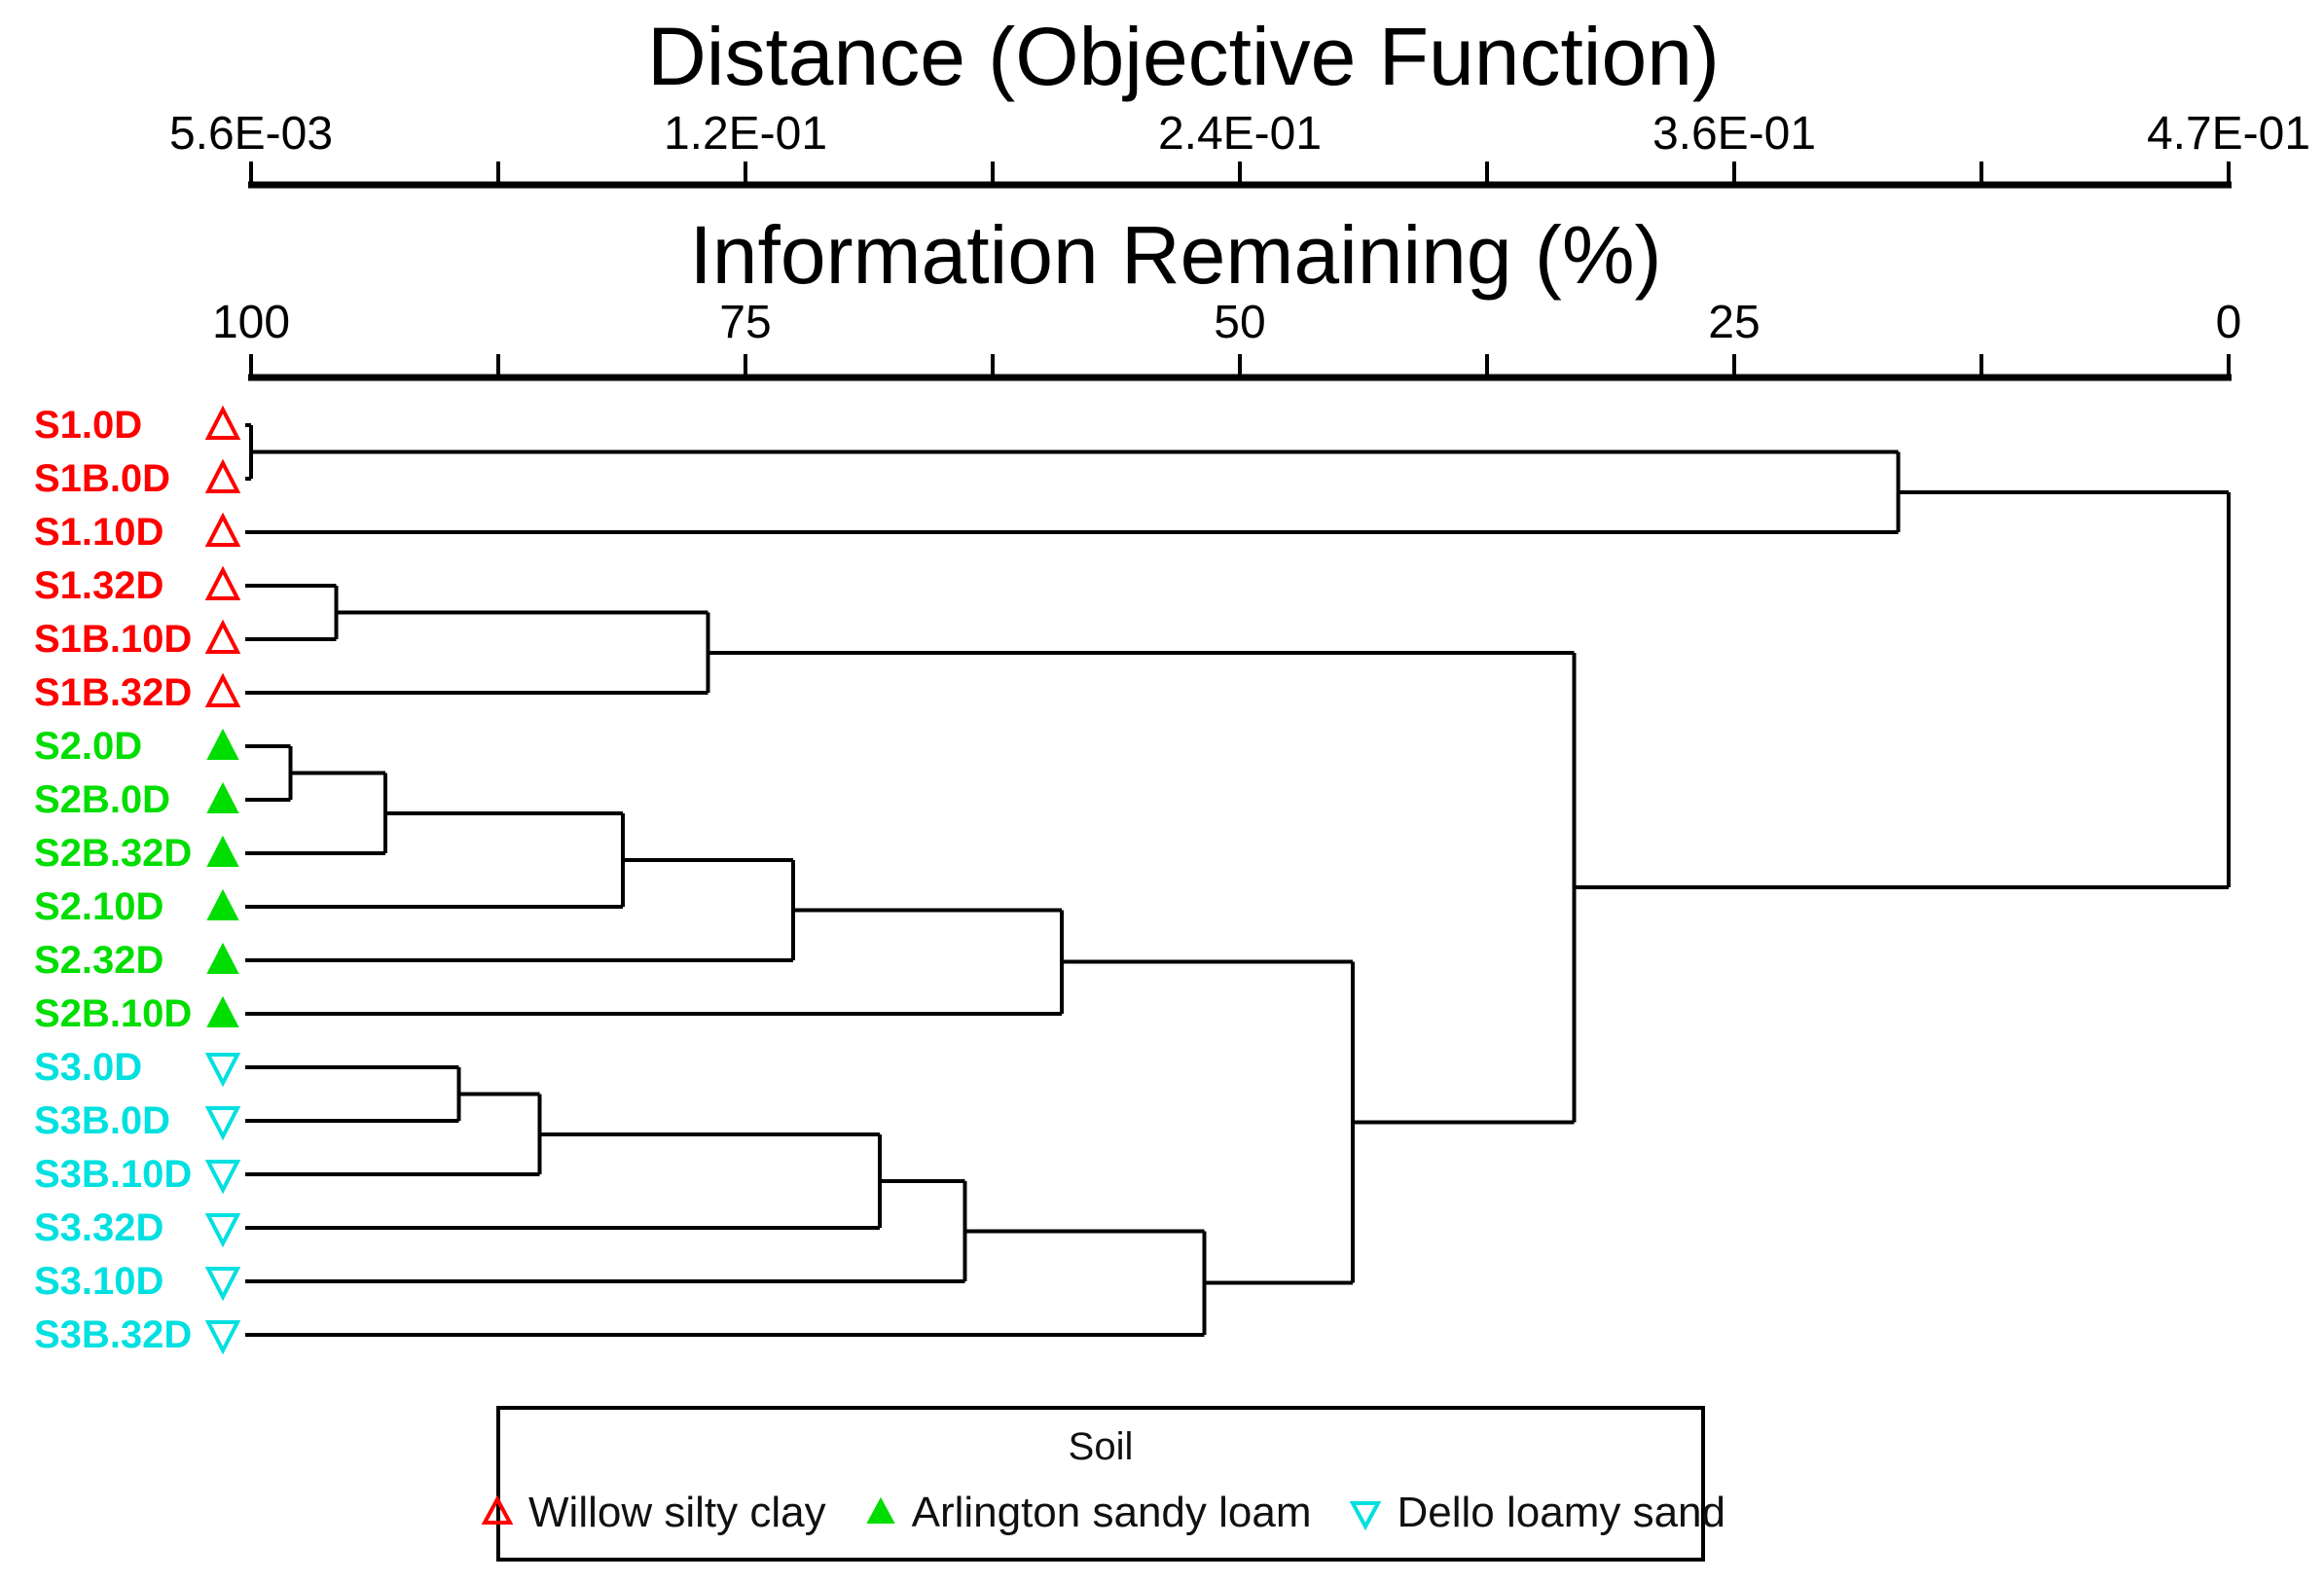 Image resolution: width=2324 pixels, height=1581 pixels. What do you see at coordinates (1734, 322) in the screenshot?
I see `information-tick-label: 25` at bounding box center [1734, 322].